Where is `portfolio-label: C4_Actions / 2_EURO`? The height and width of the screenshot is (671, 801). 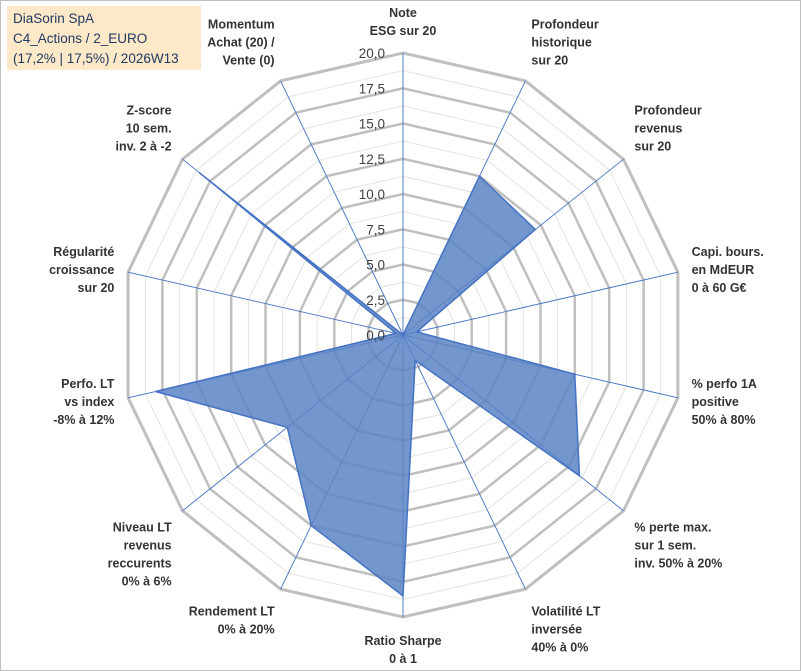 portfolio-label: C4_Actions / 2_EURO is located at coordinates (80, 38).